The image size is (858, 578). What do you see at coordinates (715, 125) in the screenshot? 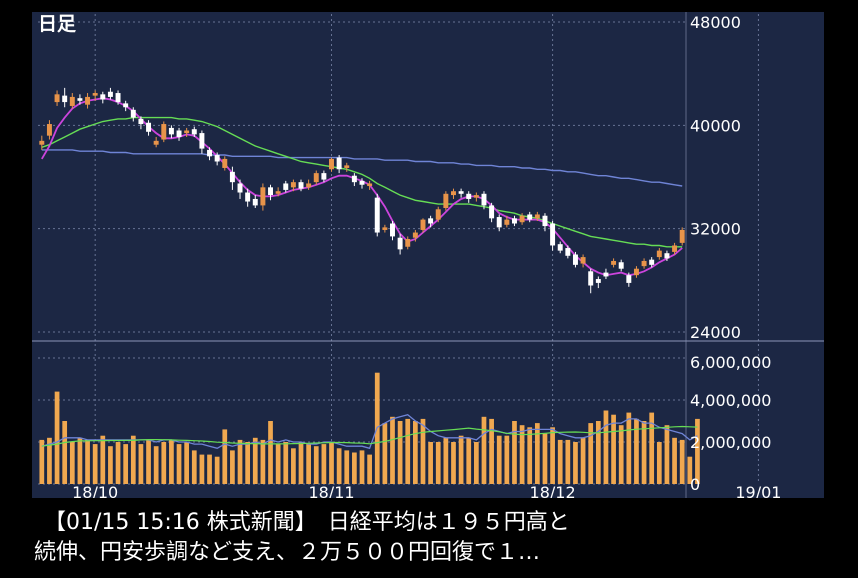
I see `price-tick-label: 40000` at bounding box center [715, 125].